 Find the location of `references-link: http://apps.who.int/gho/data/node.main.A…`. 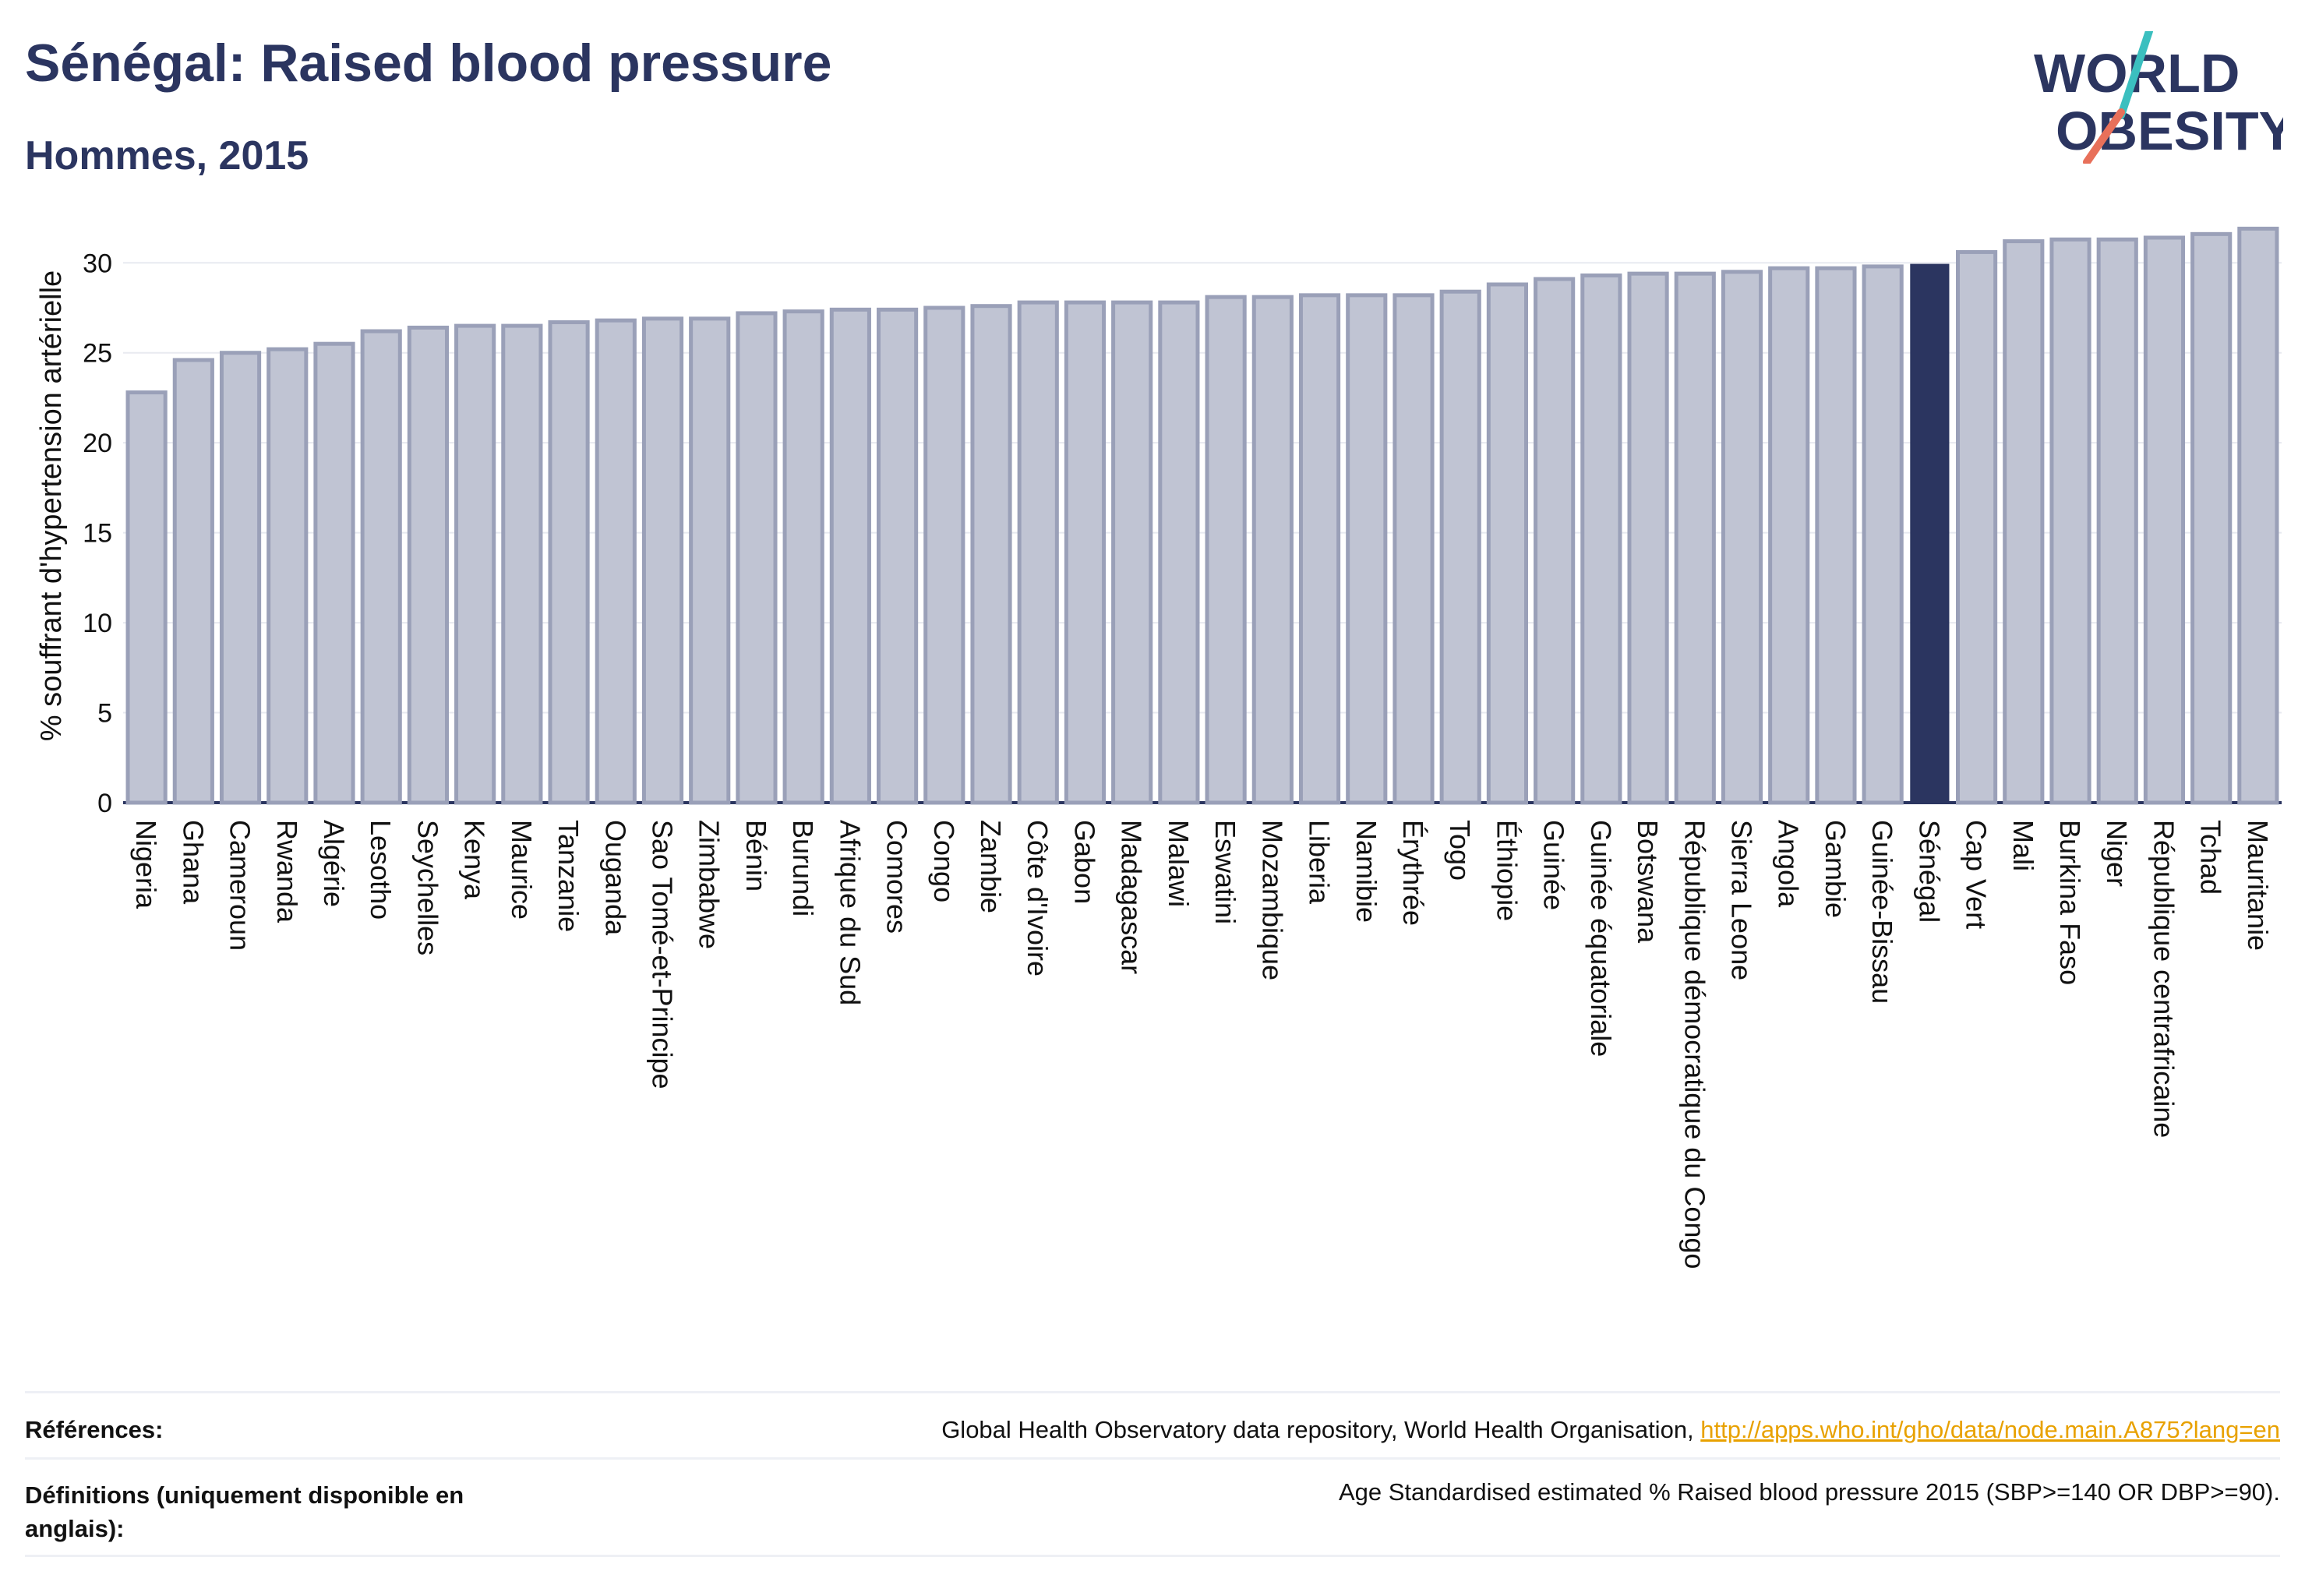

references-link: http://apps.who.int/gho/data/node.main.A… is located at coordinates (1990, 1429).